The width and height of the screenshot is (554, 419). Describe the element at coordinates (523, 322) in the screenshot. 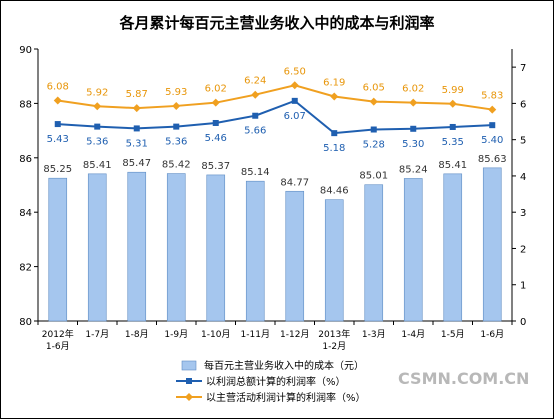

I see `y-right-tick-label: 0` at that location.